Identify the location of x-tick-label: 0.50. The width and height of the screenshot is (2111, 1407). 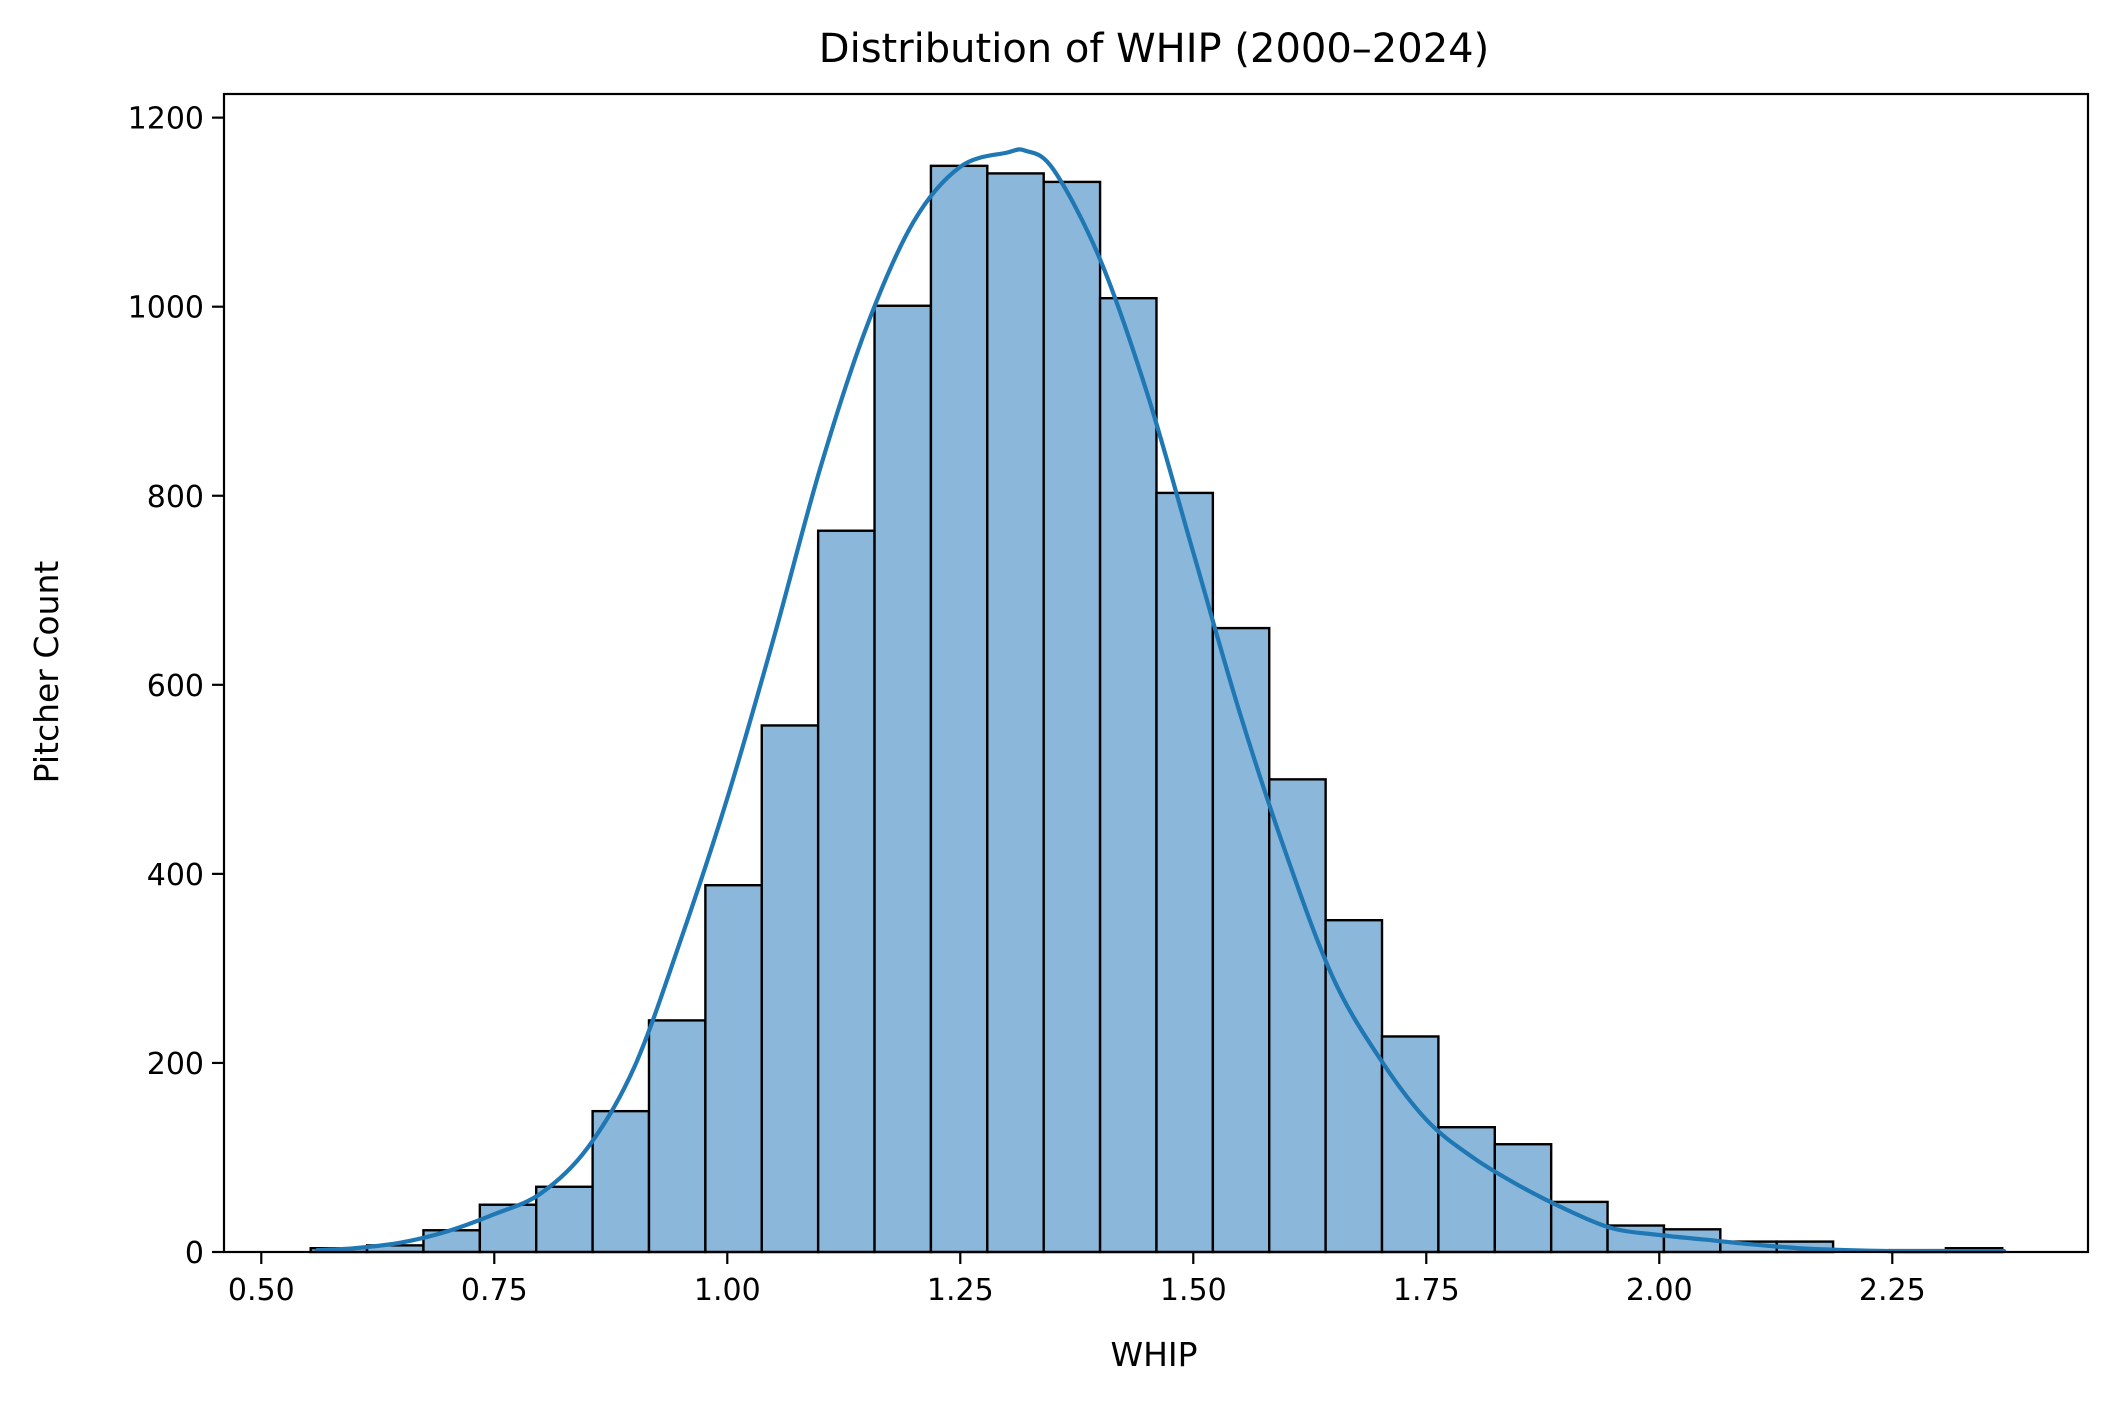
(261, 1290).